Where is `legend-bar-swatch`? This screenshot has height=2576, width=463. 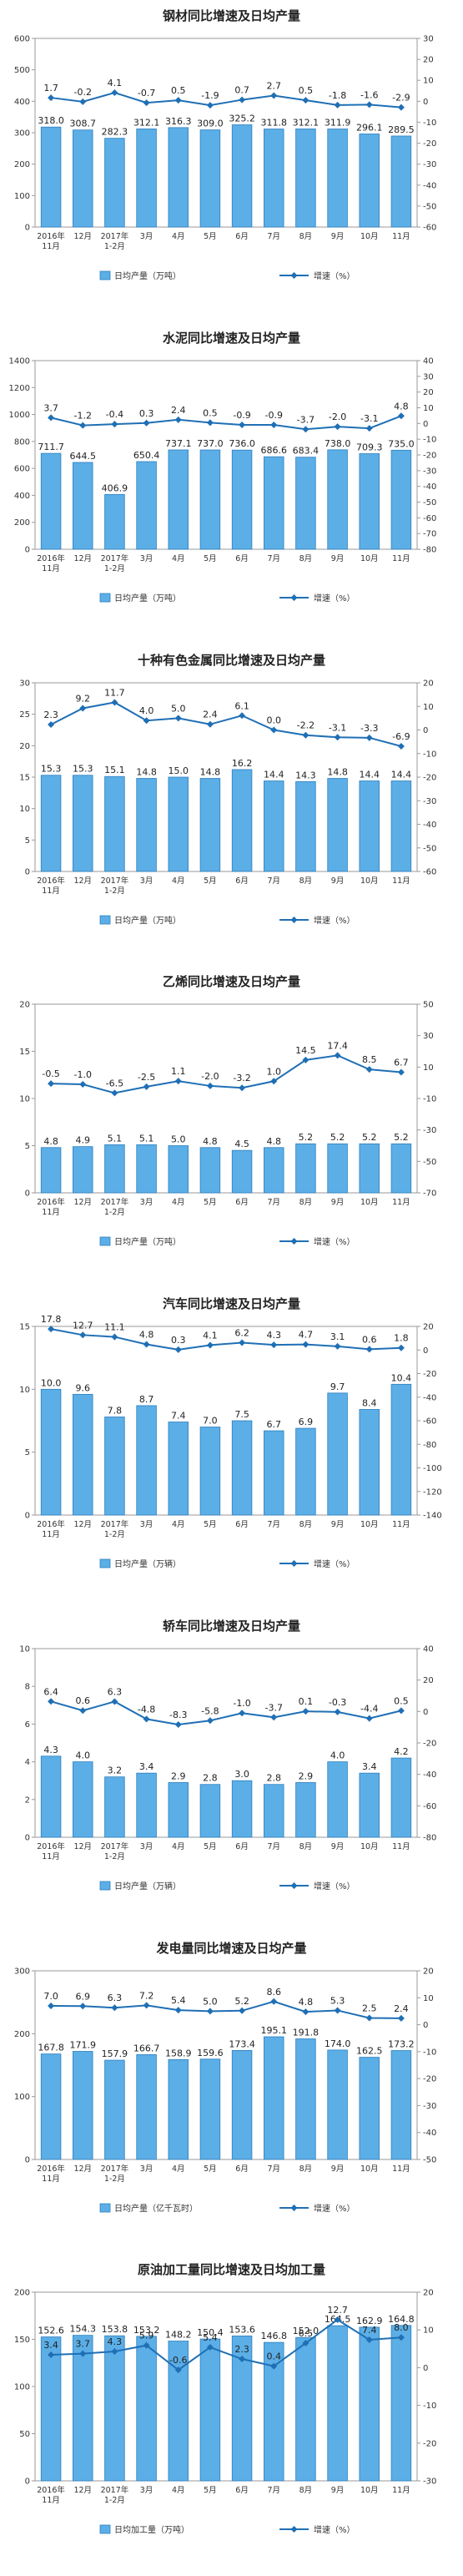
legend-bar-swatch is located at coordinates (105, 598).